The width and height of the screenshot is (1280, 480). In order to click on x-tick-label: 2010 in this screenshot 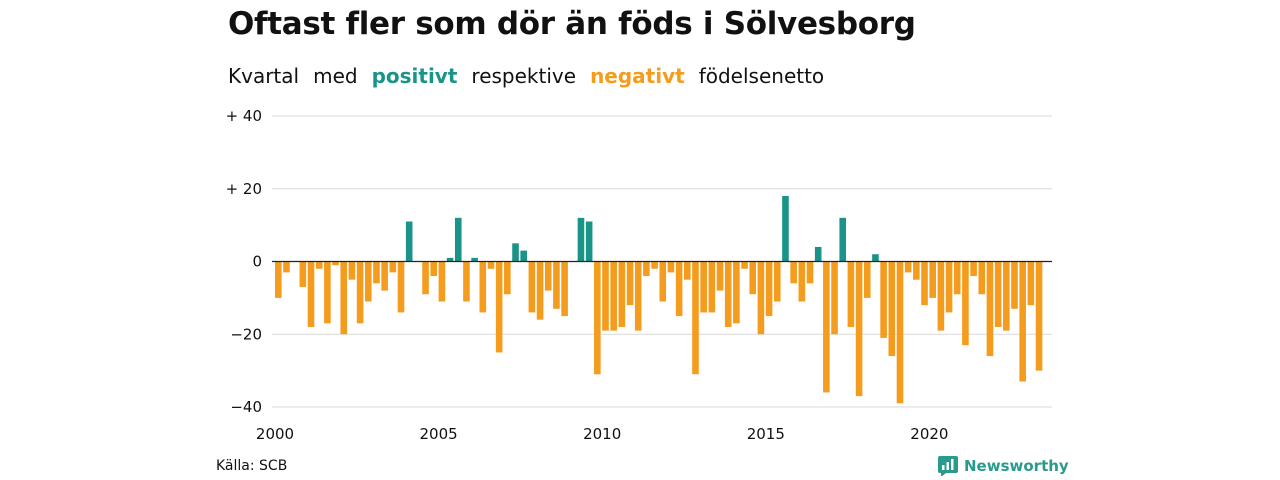, I will do `click(602, 434)`.